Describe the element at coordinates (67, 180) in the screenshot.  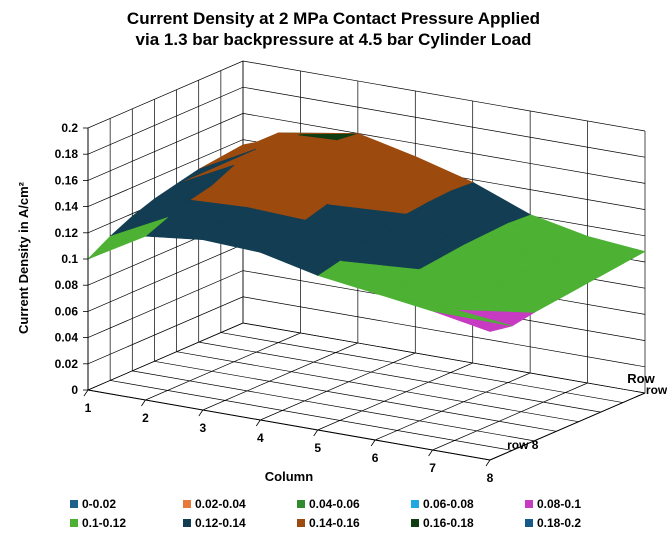
I see `y-tick-label: 0.16` at that location.